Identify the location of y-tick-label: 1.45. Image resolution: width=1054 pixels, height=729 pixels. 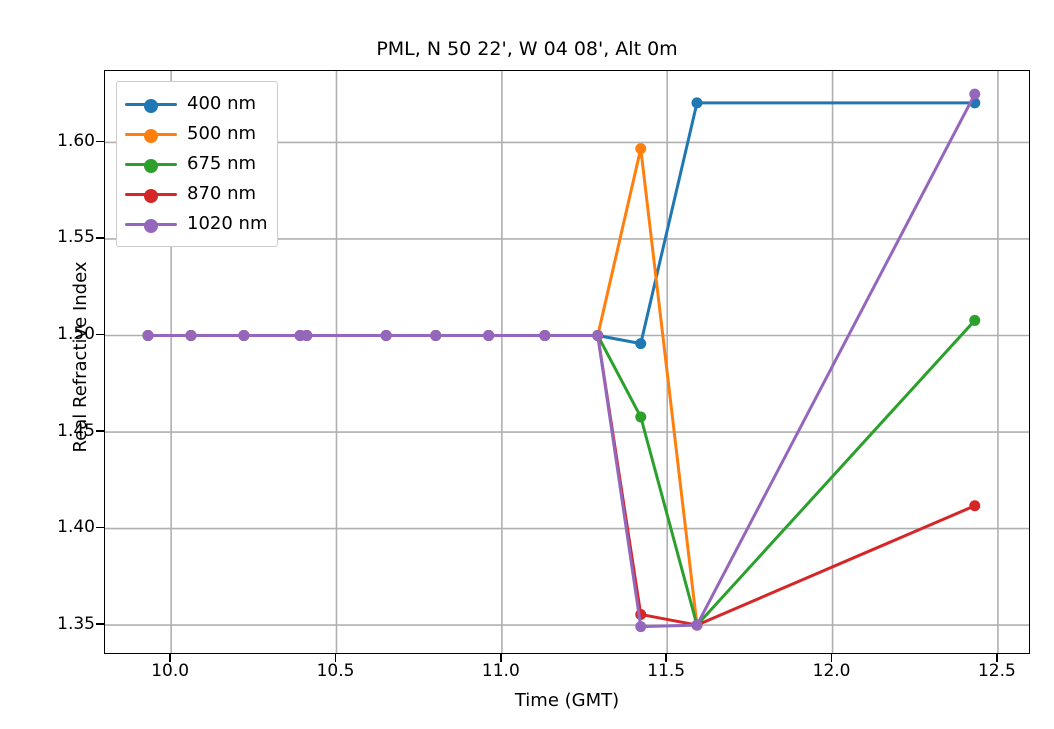
(76, 430).